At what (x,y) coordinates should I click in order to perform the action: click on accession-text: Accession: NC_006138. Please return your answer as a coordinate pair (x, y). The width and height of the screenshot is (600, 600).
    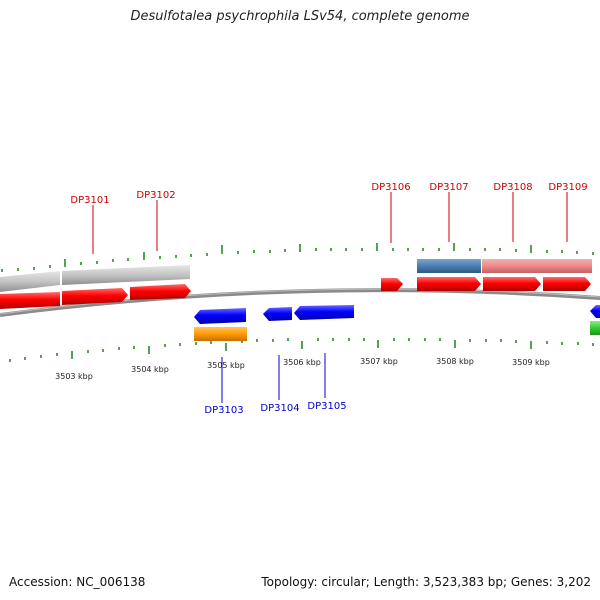
    Looking at the image, I should click on (77, 582).